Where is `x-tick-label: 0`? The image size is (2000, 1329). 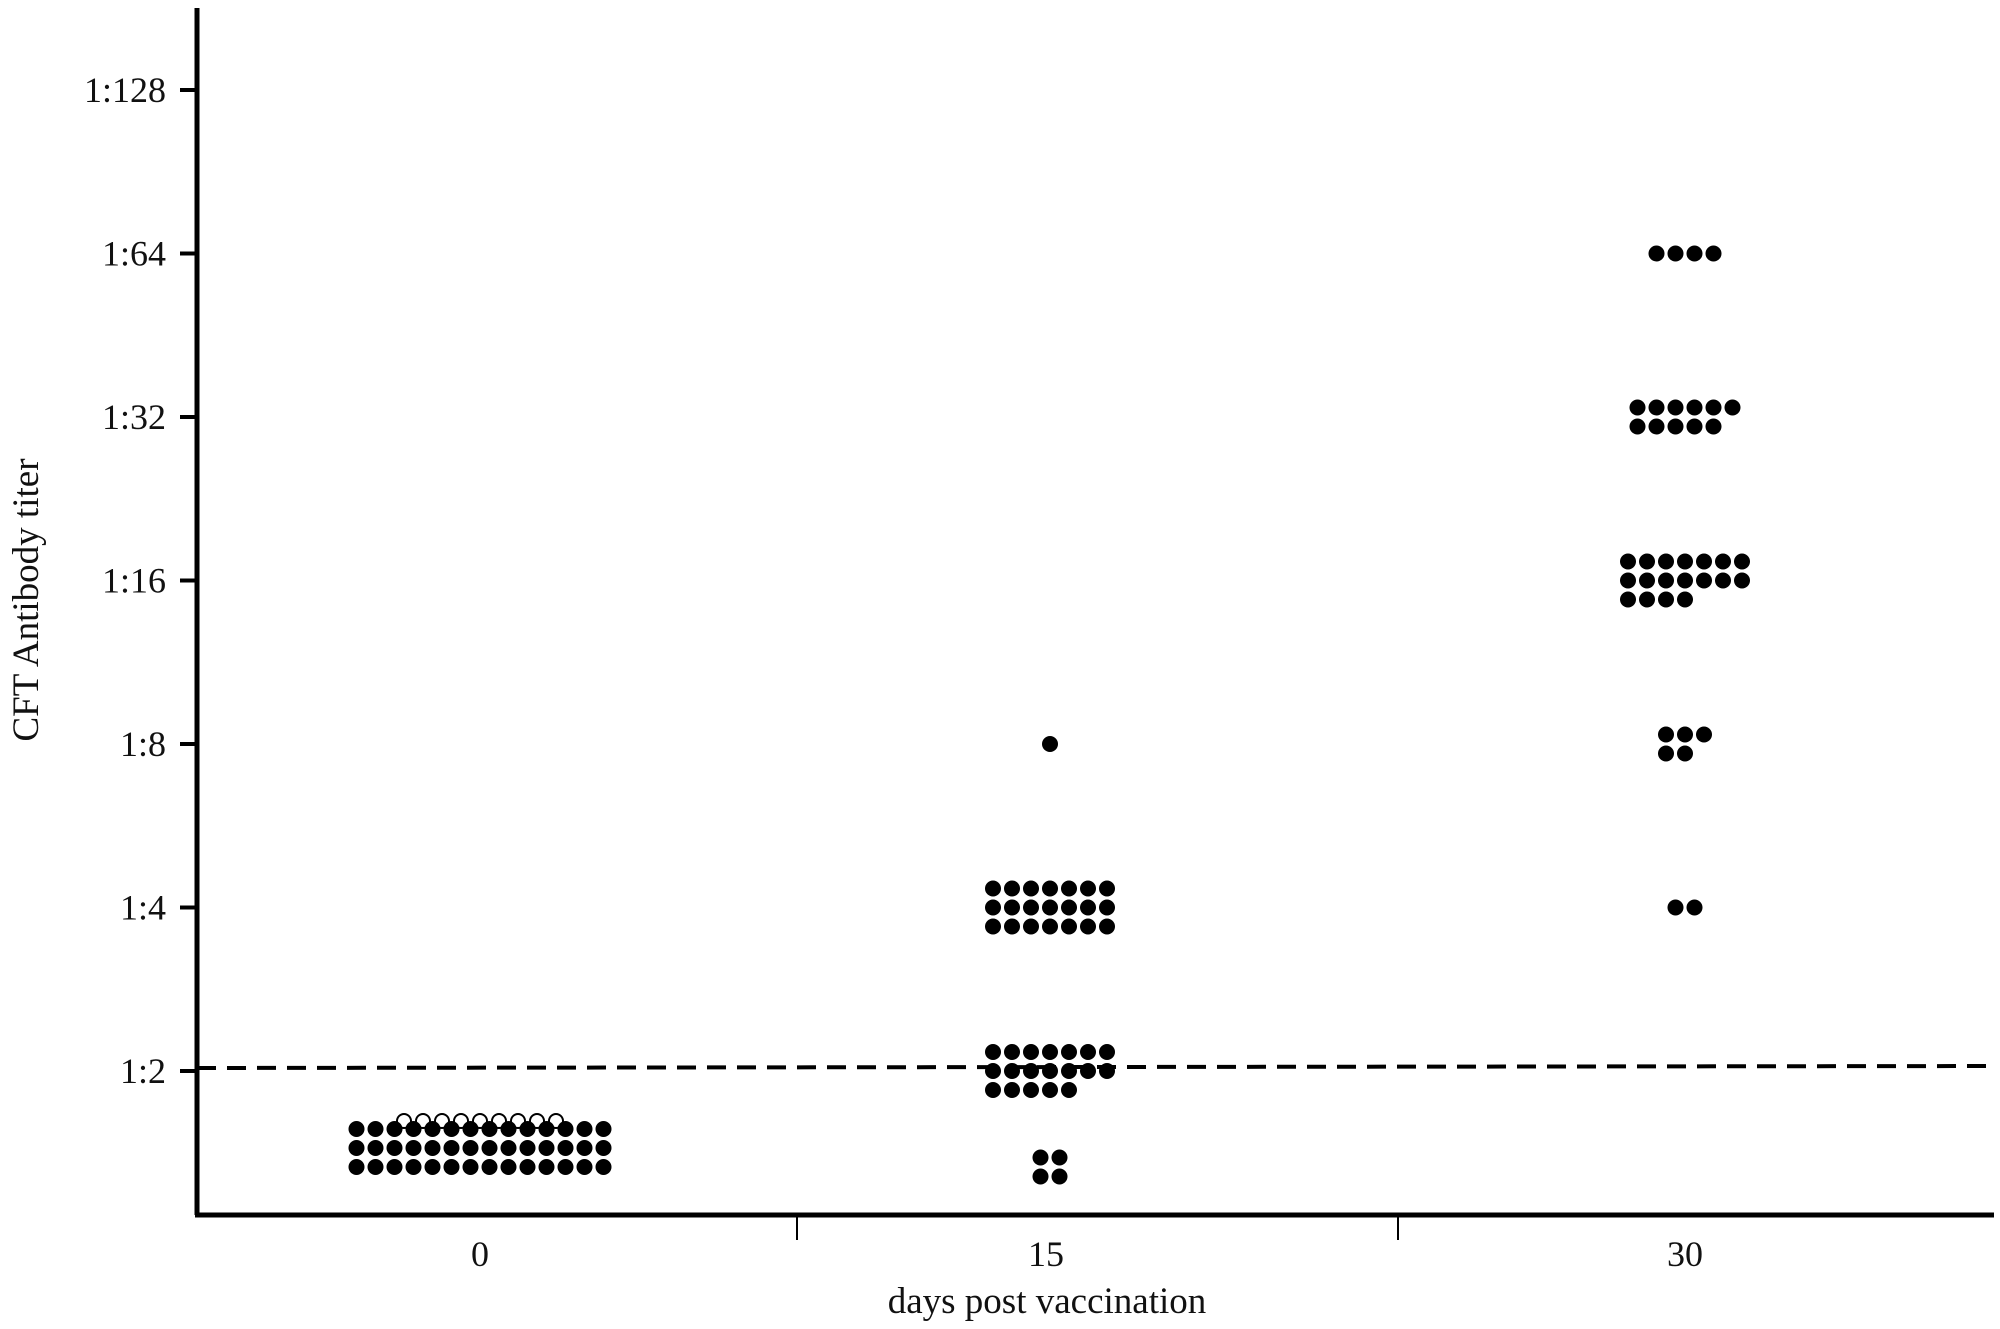 x-tick-label: 0 is located at coordinates (480, 1254).